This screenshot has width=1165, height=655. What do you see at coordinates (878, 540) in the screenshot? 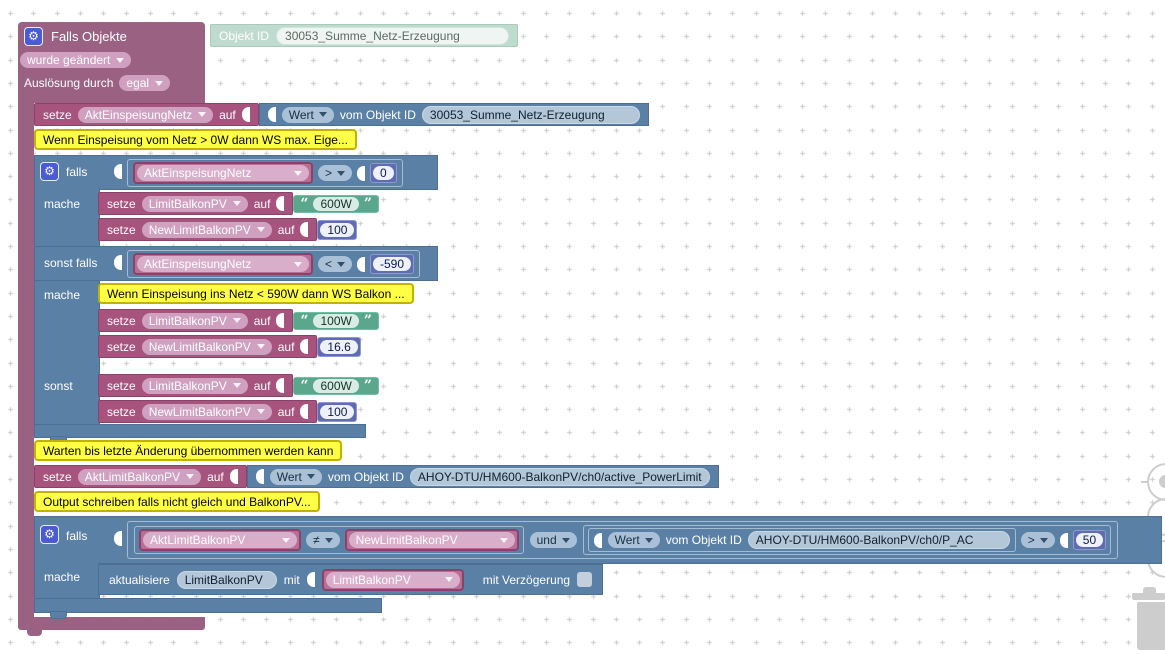
I see `oid-value-field: AHOY-DTU/HM600-BalkonPV/ch0/P_AC` at bounding box center [878, 540].